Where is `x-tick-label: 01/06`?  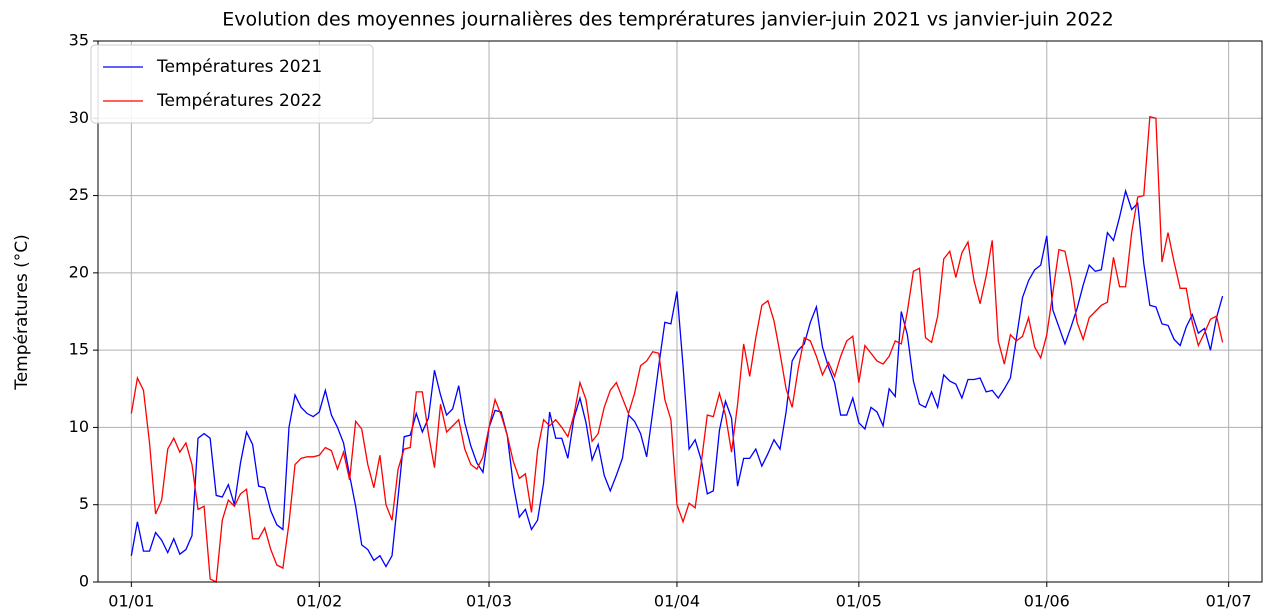 x-tick-label: 01/06 is located at coordinates (1047, 601).